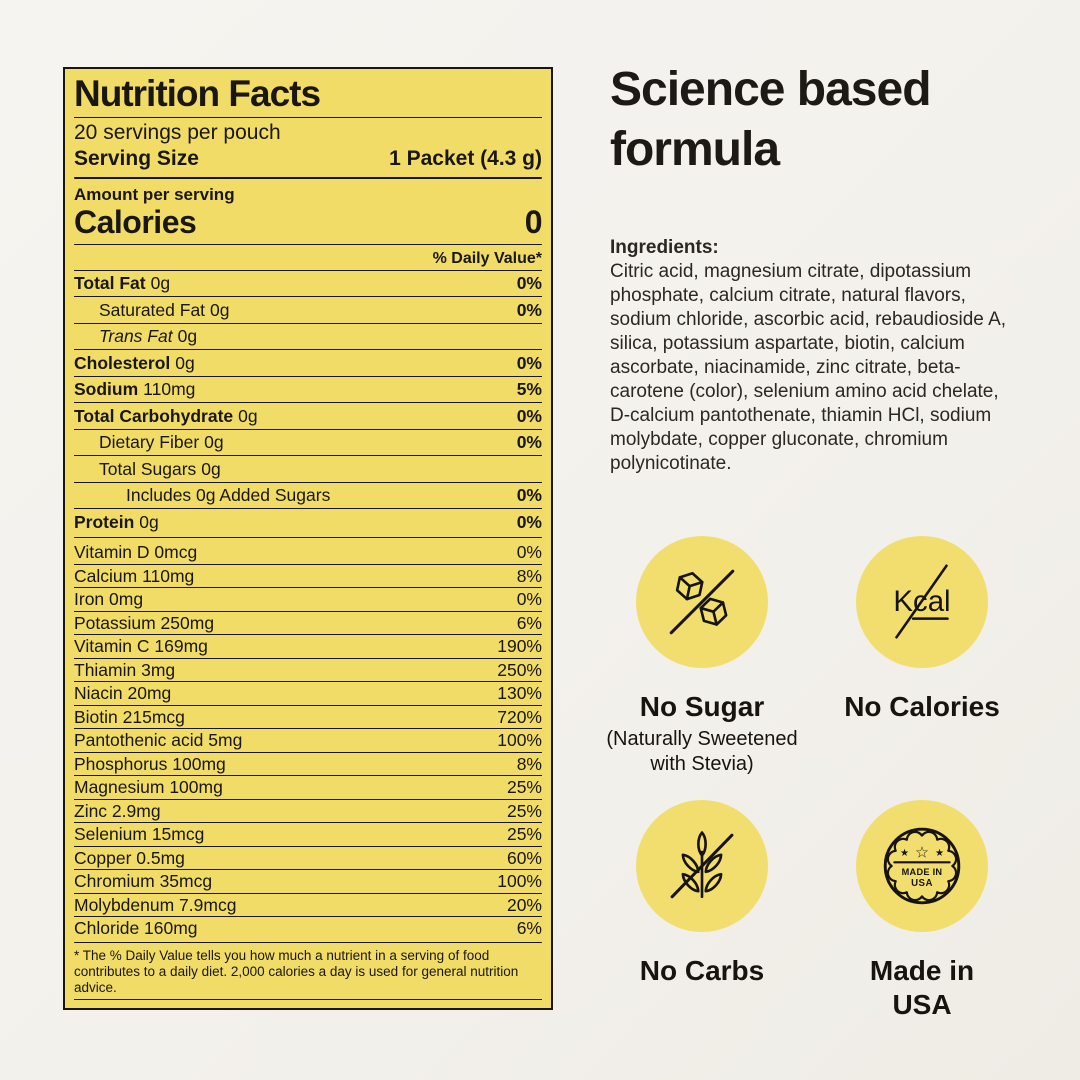  I want to click on vitamin-name: Niacin 20mg, so click(123, 693).